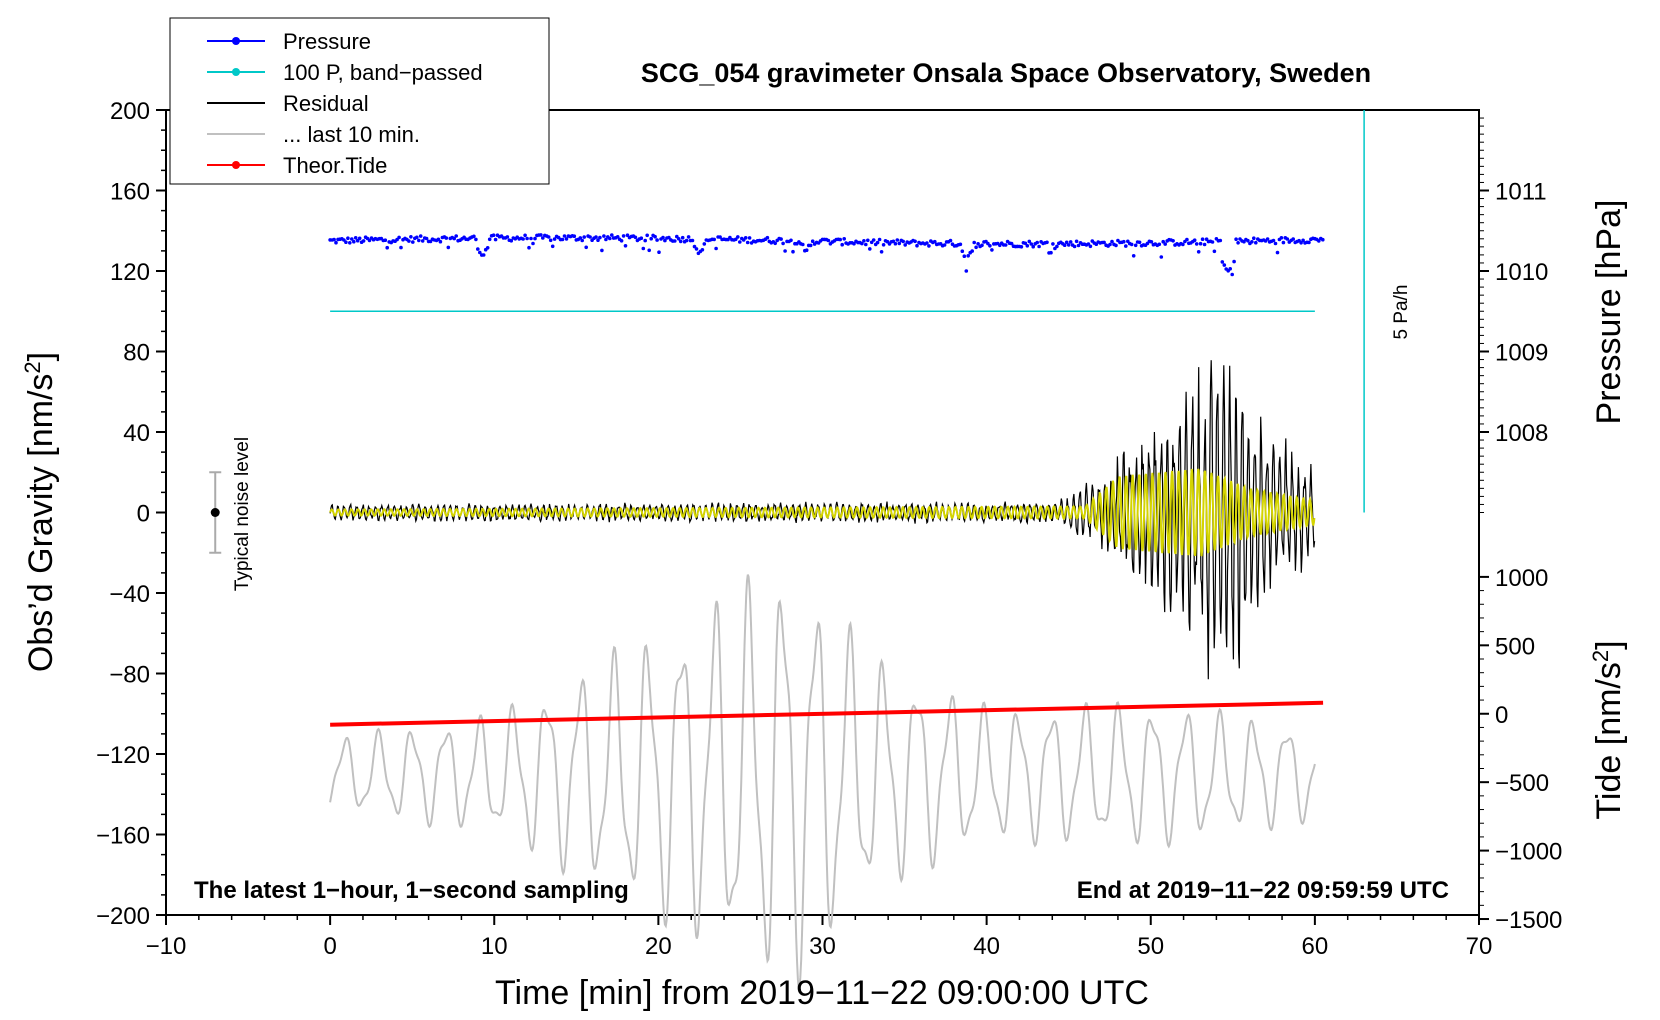 The width and height of the screenshot is (1660, 1020). I want to click on y-tick-label: −120, so click(123, 755).